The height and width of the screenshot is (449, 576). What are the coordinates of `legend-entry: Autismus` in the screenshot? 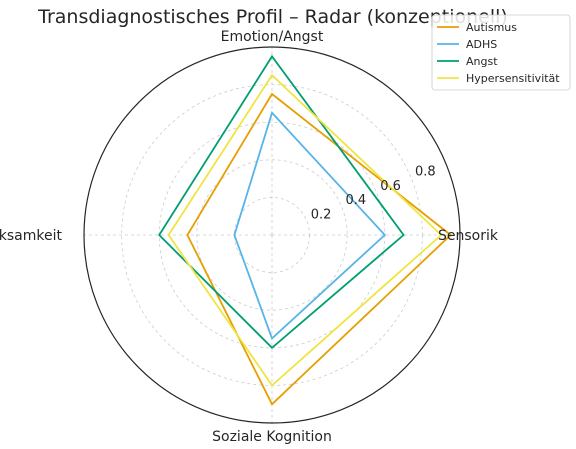 It's located at (491, 27).